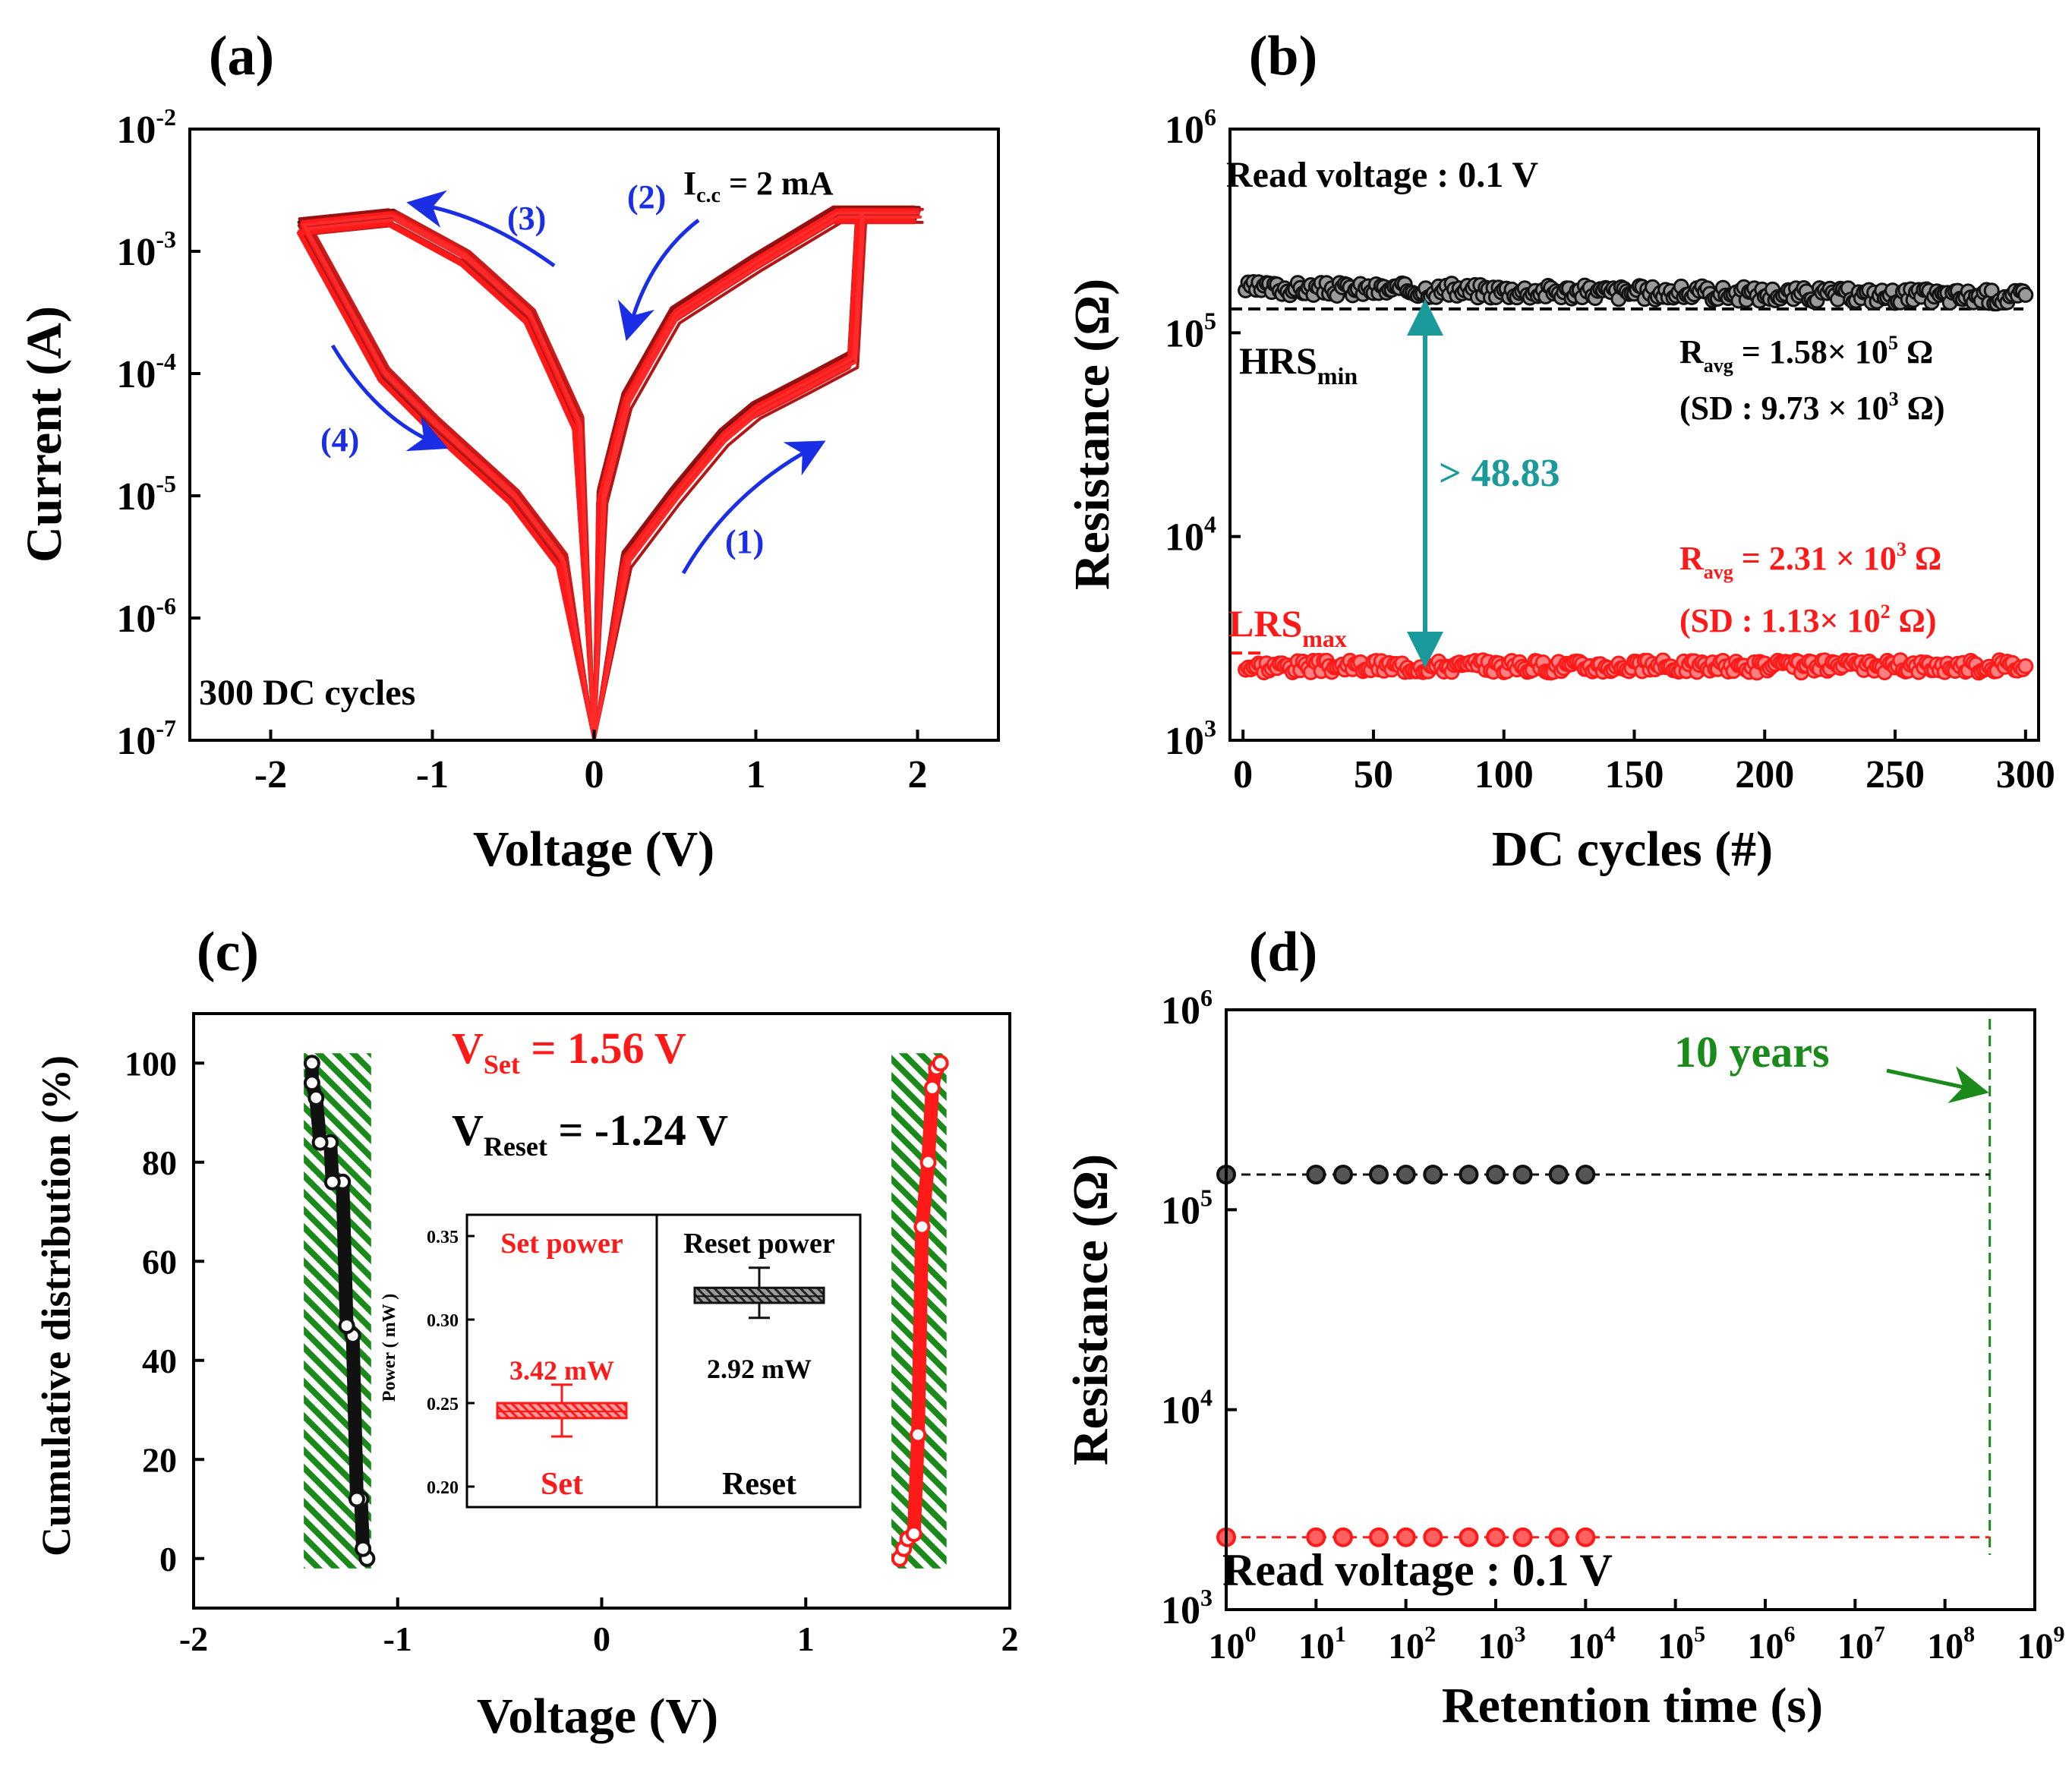  What do you see at coordinates (1681, 1644) in the screenshot?
I see `x-tick-label: 105` at bounding box center [1681, 1644].